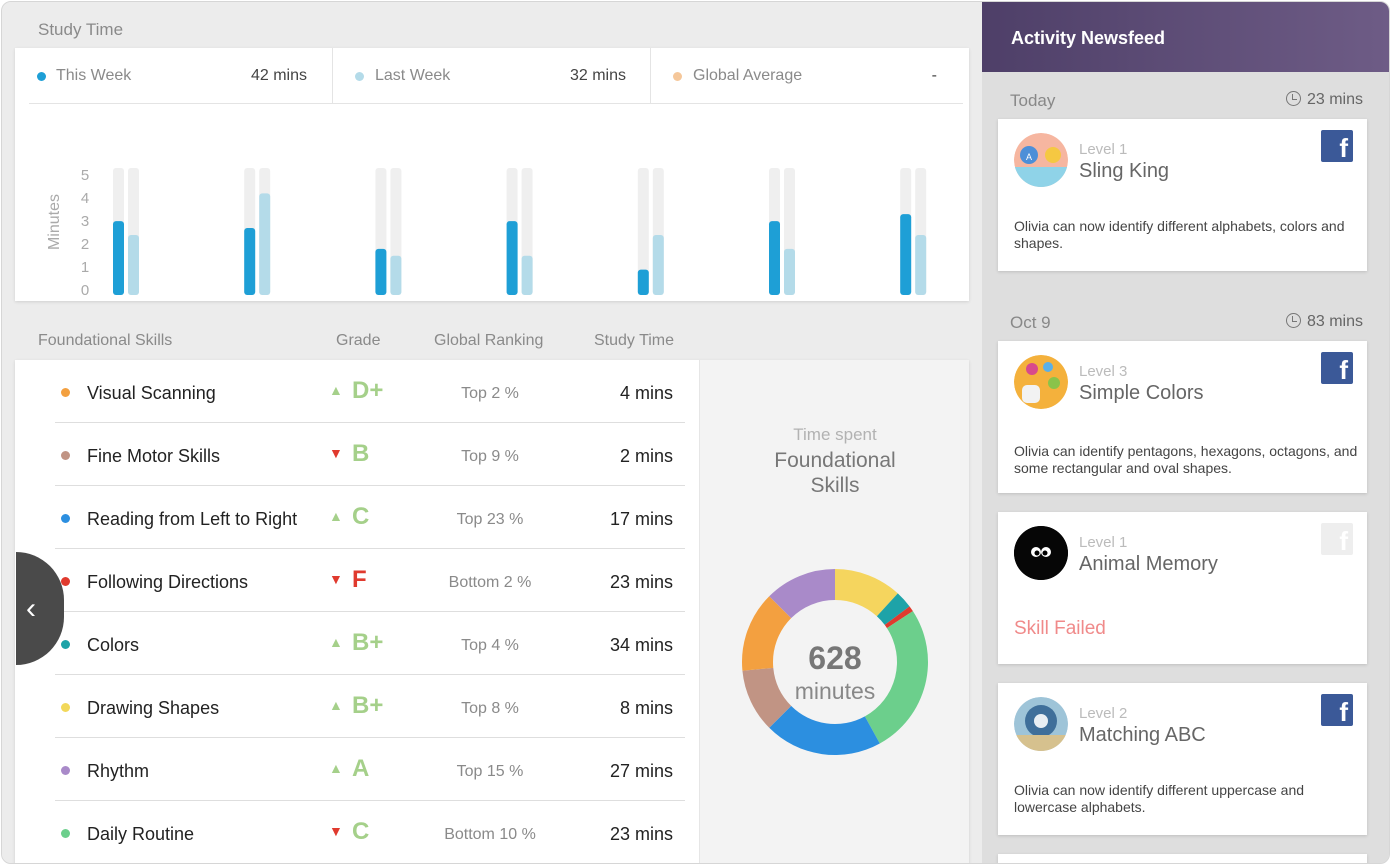 The height and width of the screenshot is (865, 1391). I want to click on trend-down-icon: ▼, so click(336, 579).